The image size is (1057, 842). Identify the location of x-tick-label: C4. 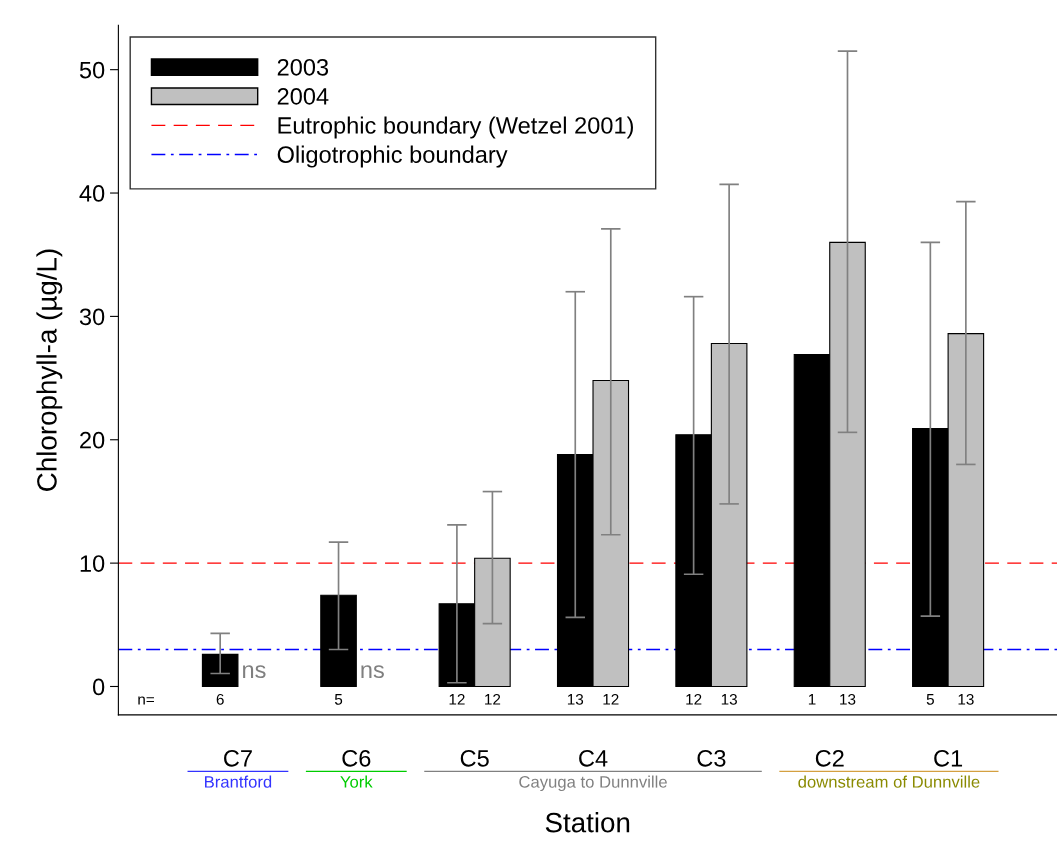
(593, 758).